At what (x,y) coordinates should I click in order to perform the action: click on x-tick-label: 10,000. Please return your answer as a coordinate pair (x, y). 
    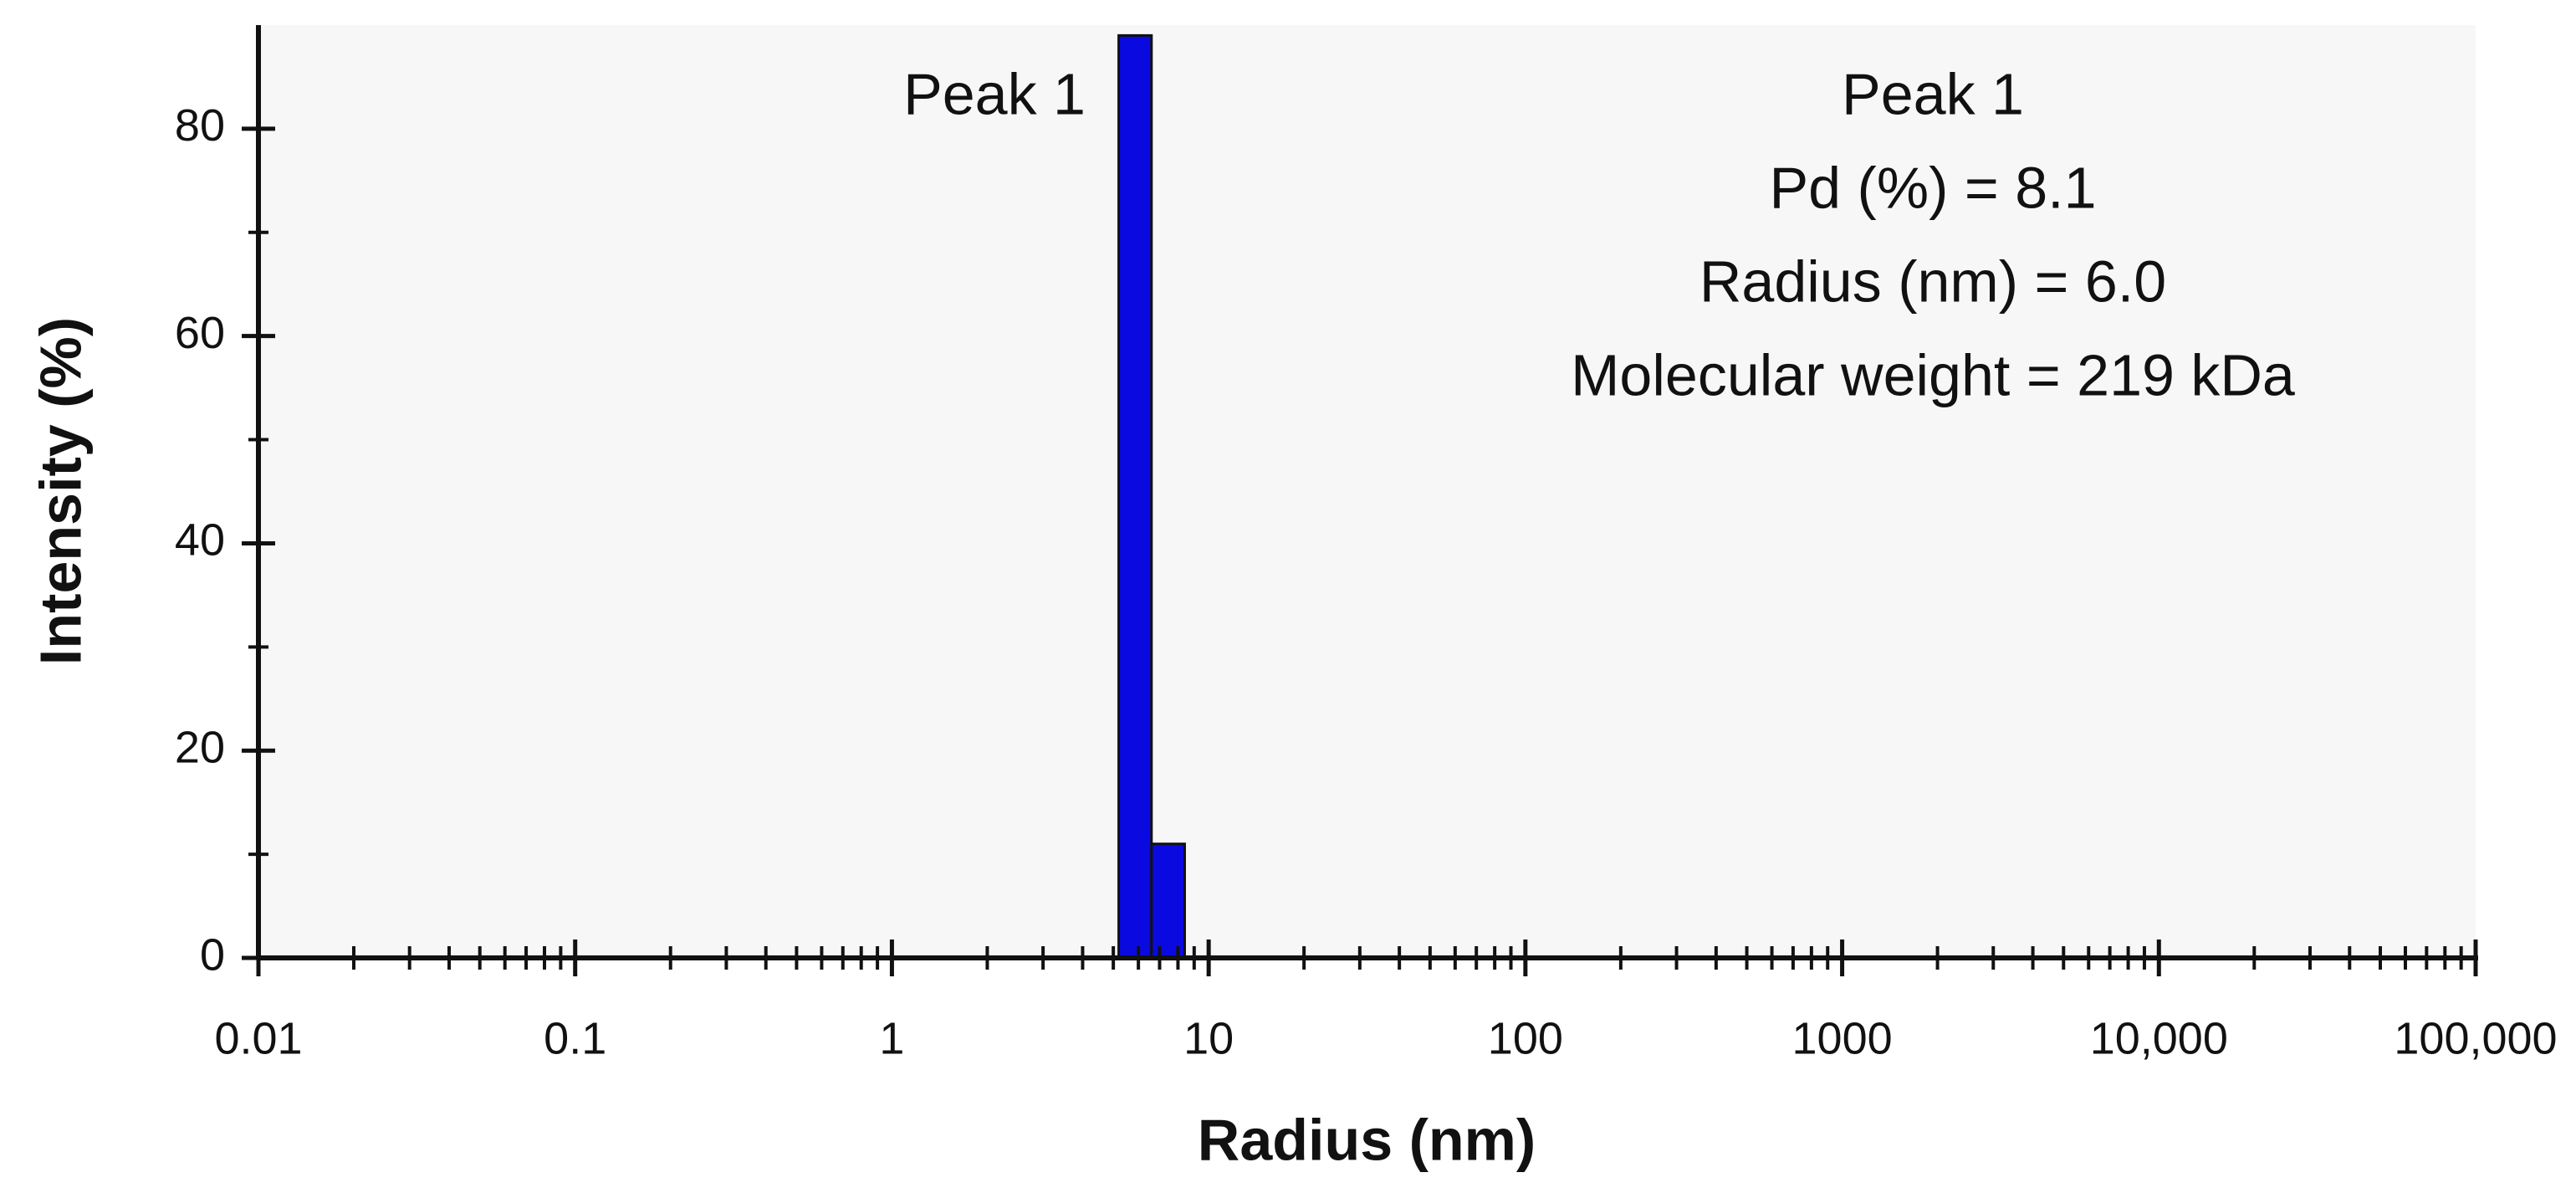
    Looking at the image, I should click on (2159, 1038).